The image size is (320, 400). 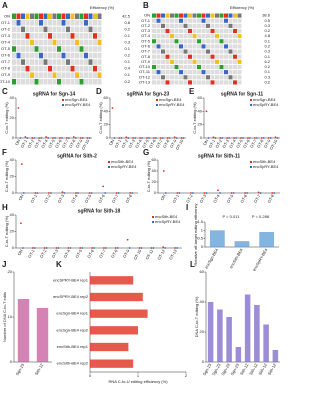 I want to click on x-tick-label: OT-1, so click(x=211, y=143).